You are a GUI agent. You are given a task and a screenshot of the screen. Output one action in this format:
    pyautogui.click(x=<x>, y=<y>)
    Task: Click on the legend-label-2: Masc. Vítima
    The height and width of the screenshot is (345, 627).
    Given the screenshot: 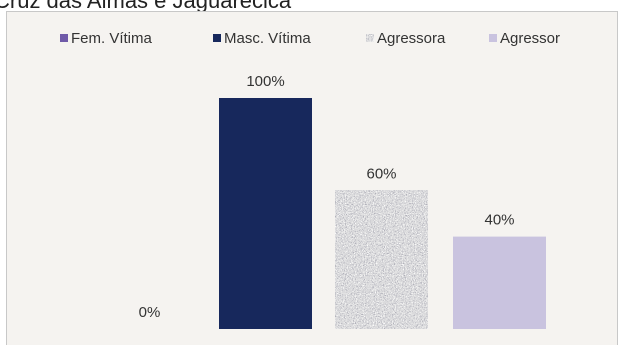 What is the action you would take?
    pyautogui.click(x=267, y=38)
    